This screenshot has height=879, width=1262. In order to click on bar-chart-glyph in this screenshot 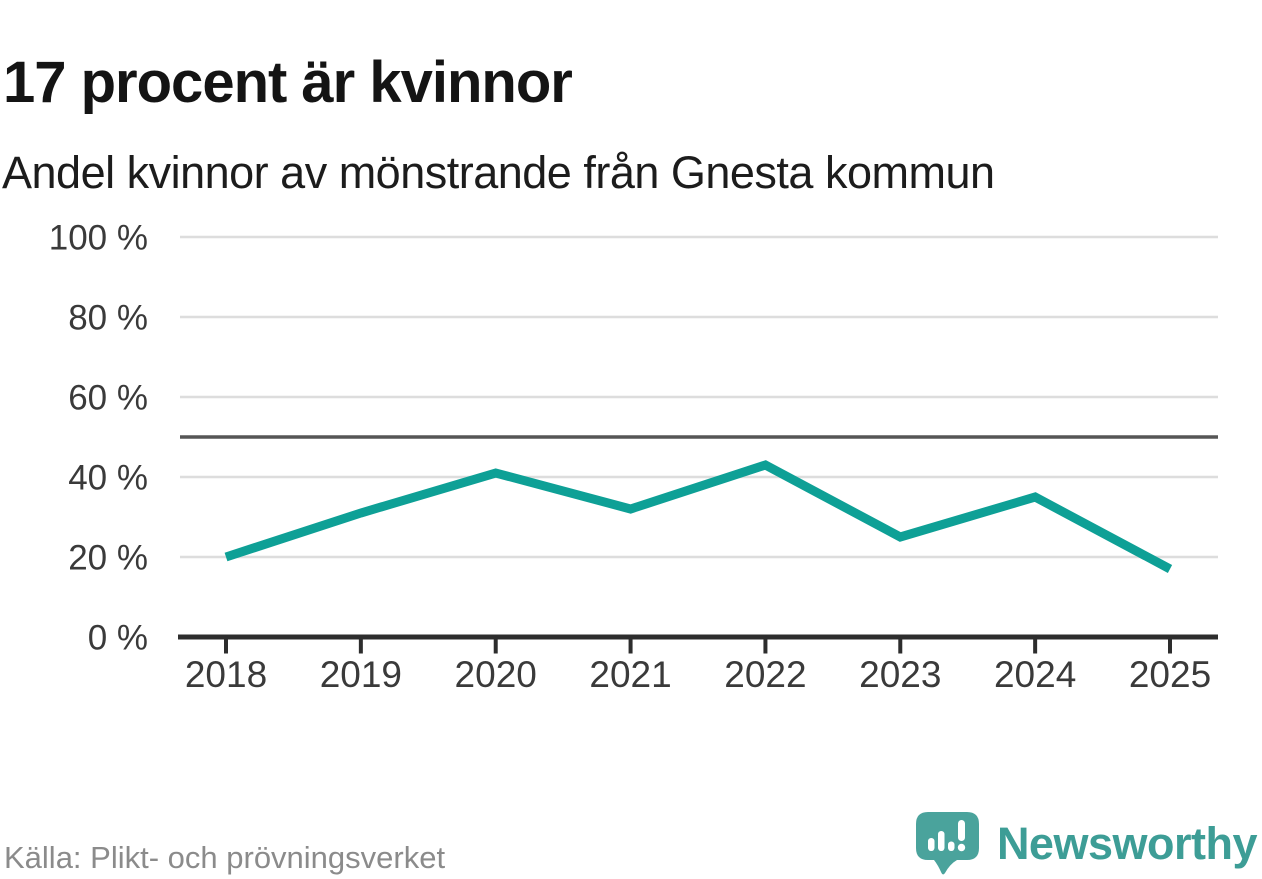, I will do `click(946, 836)`.